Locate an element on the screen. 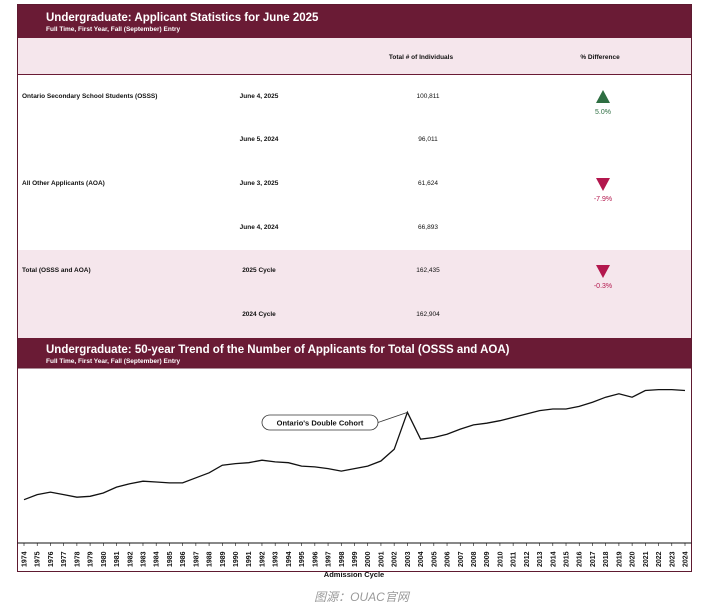 This screenshot has width=723, height=614. row-date: 2024 Cycle is located at coordinates (259, 314).